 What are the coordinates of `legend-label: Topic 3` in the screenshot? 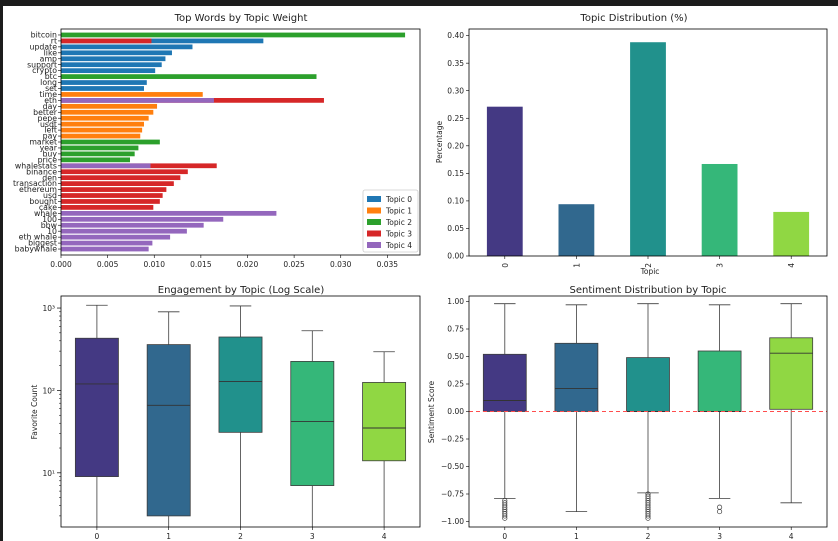 It's located at (398, 234).